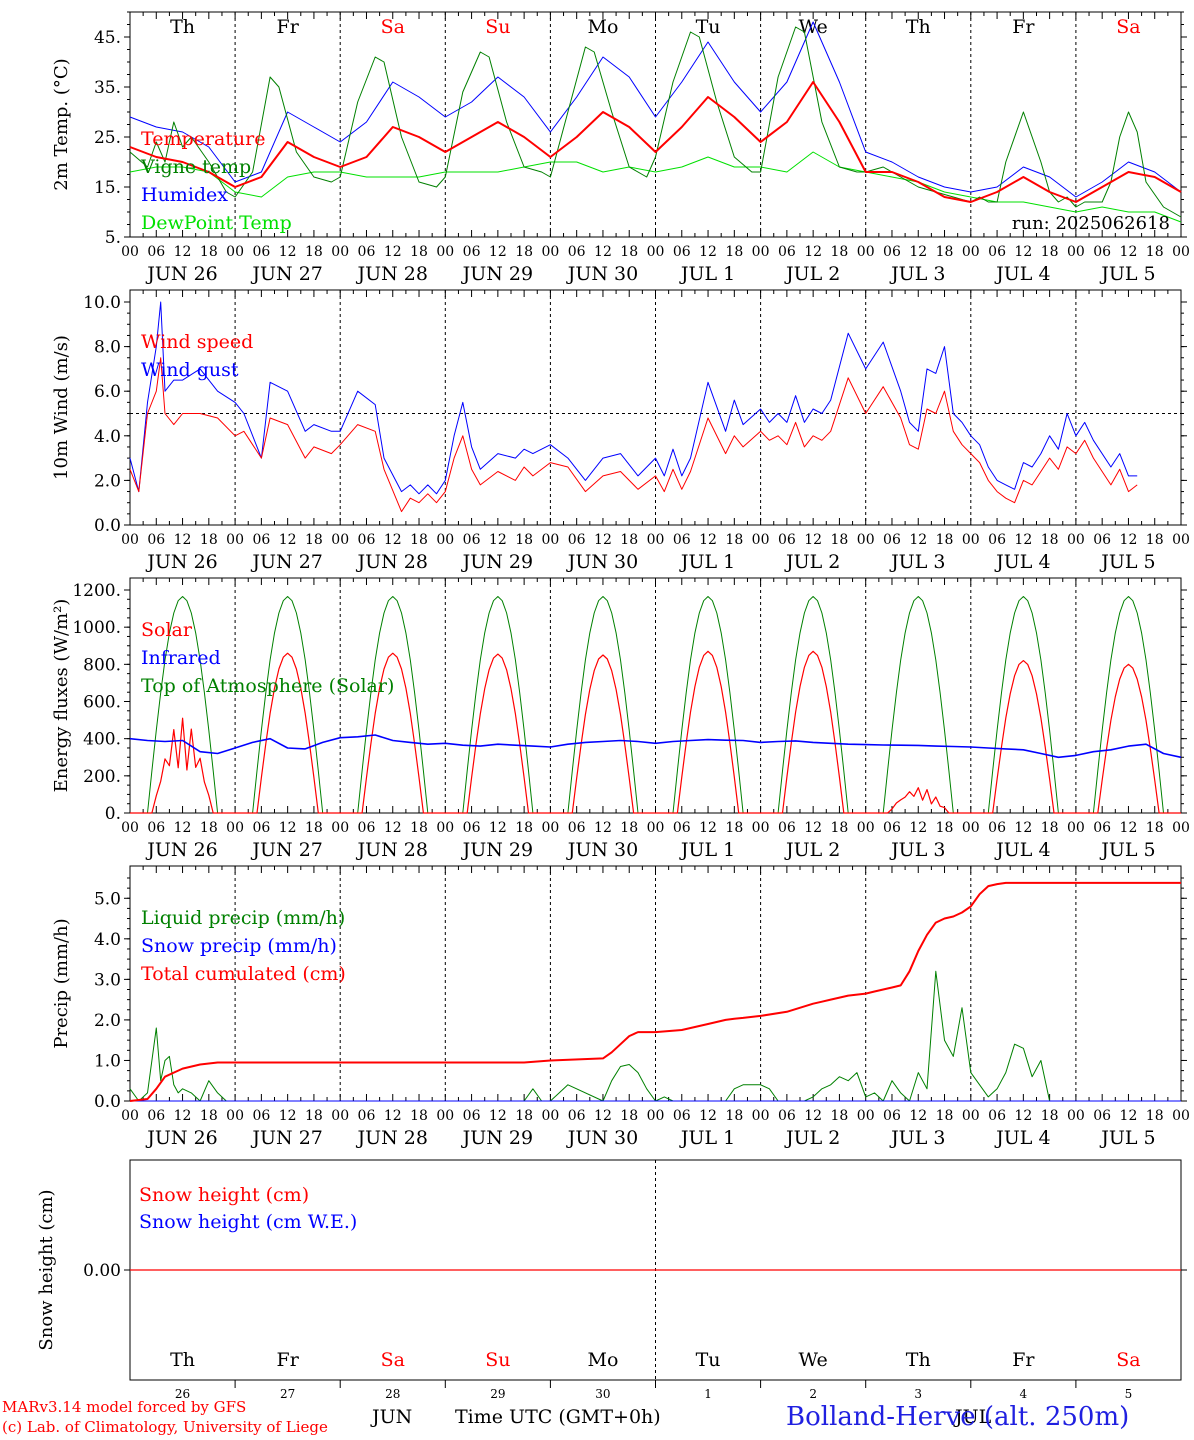 The width and height of the screenshot is (1194, 1440). What do you see at coordinates (239, 946) in the screenshot?
I see `legend-precip-2: Snow precip (mm/h)` at bounding box center [239, 946].